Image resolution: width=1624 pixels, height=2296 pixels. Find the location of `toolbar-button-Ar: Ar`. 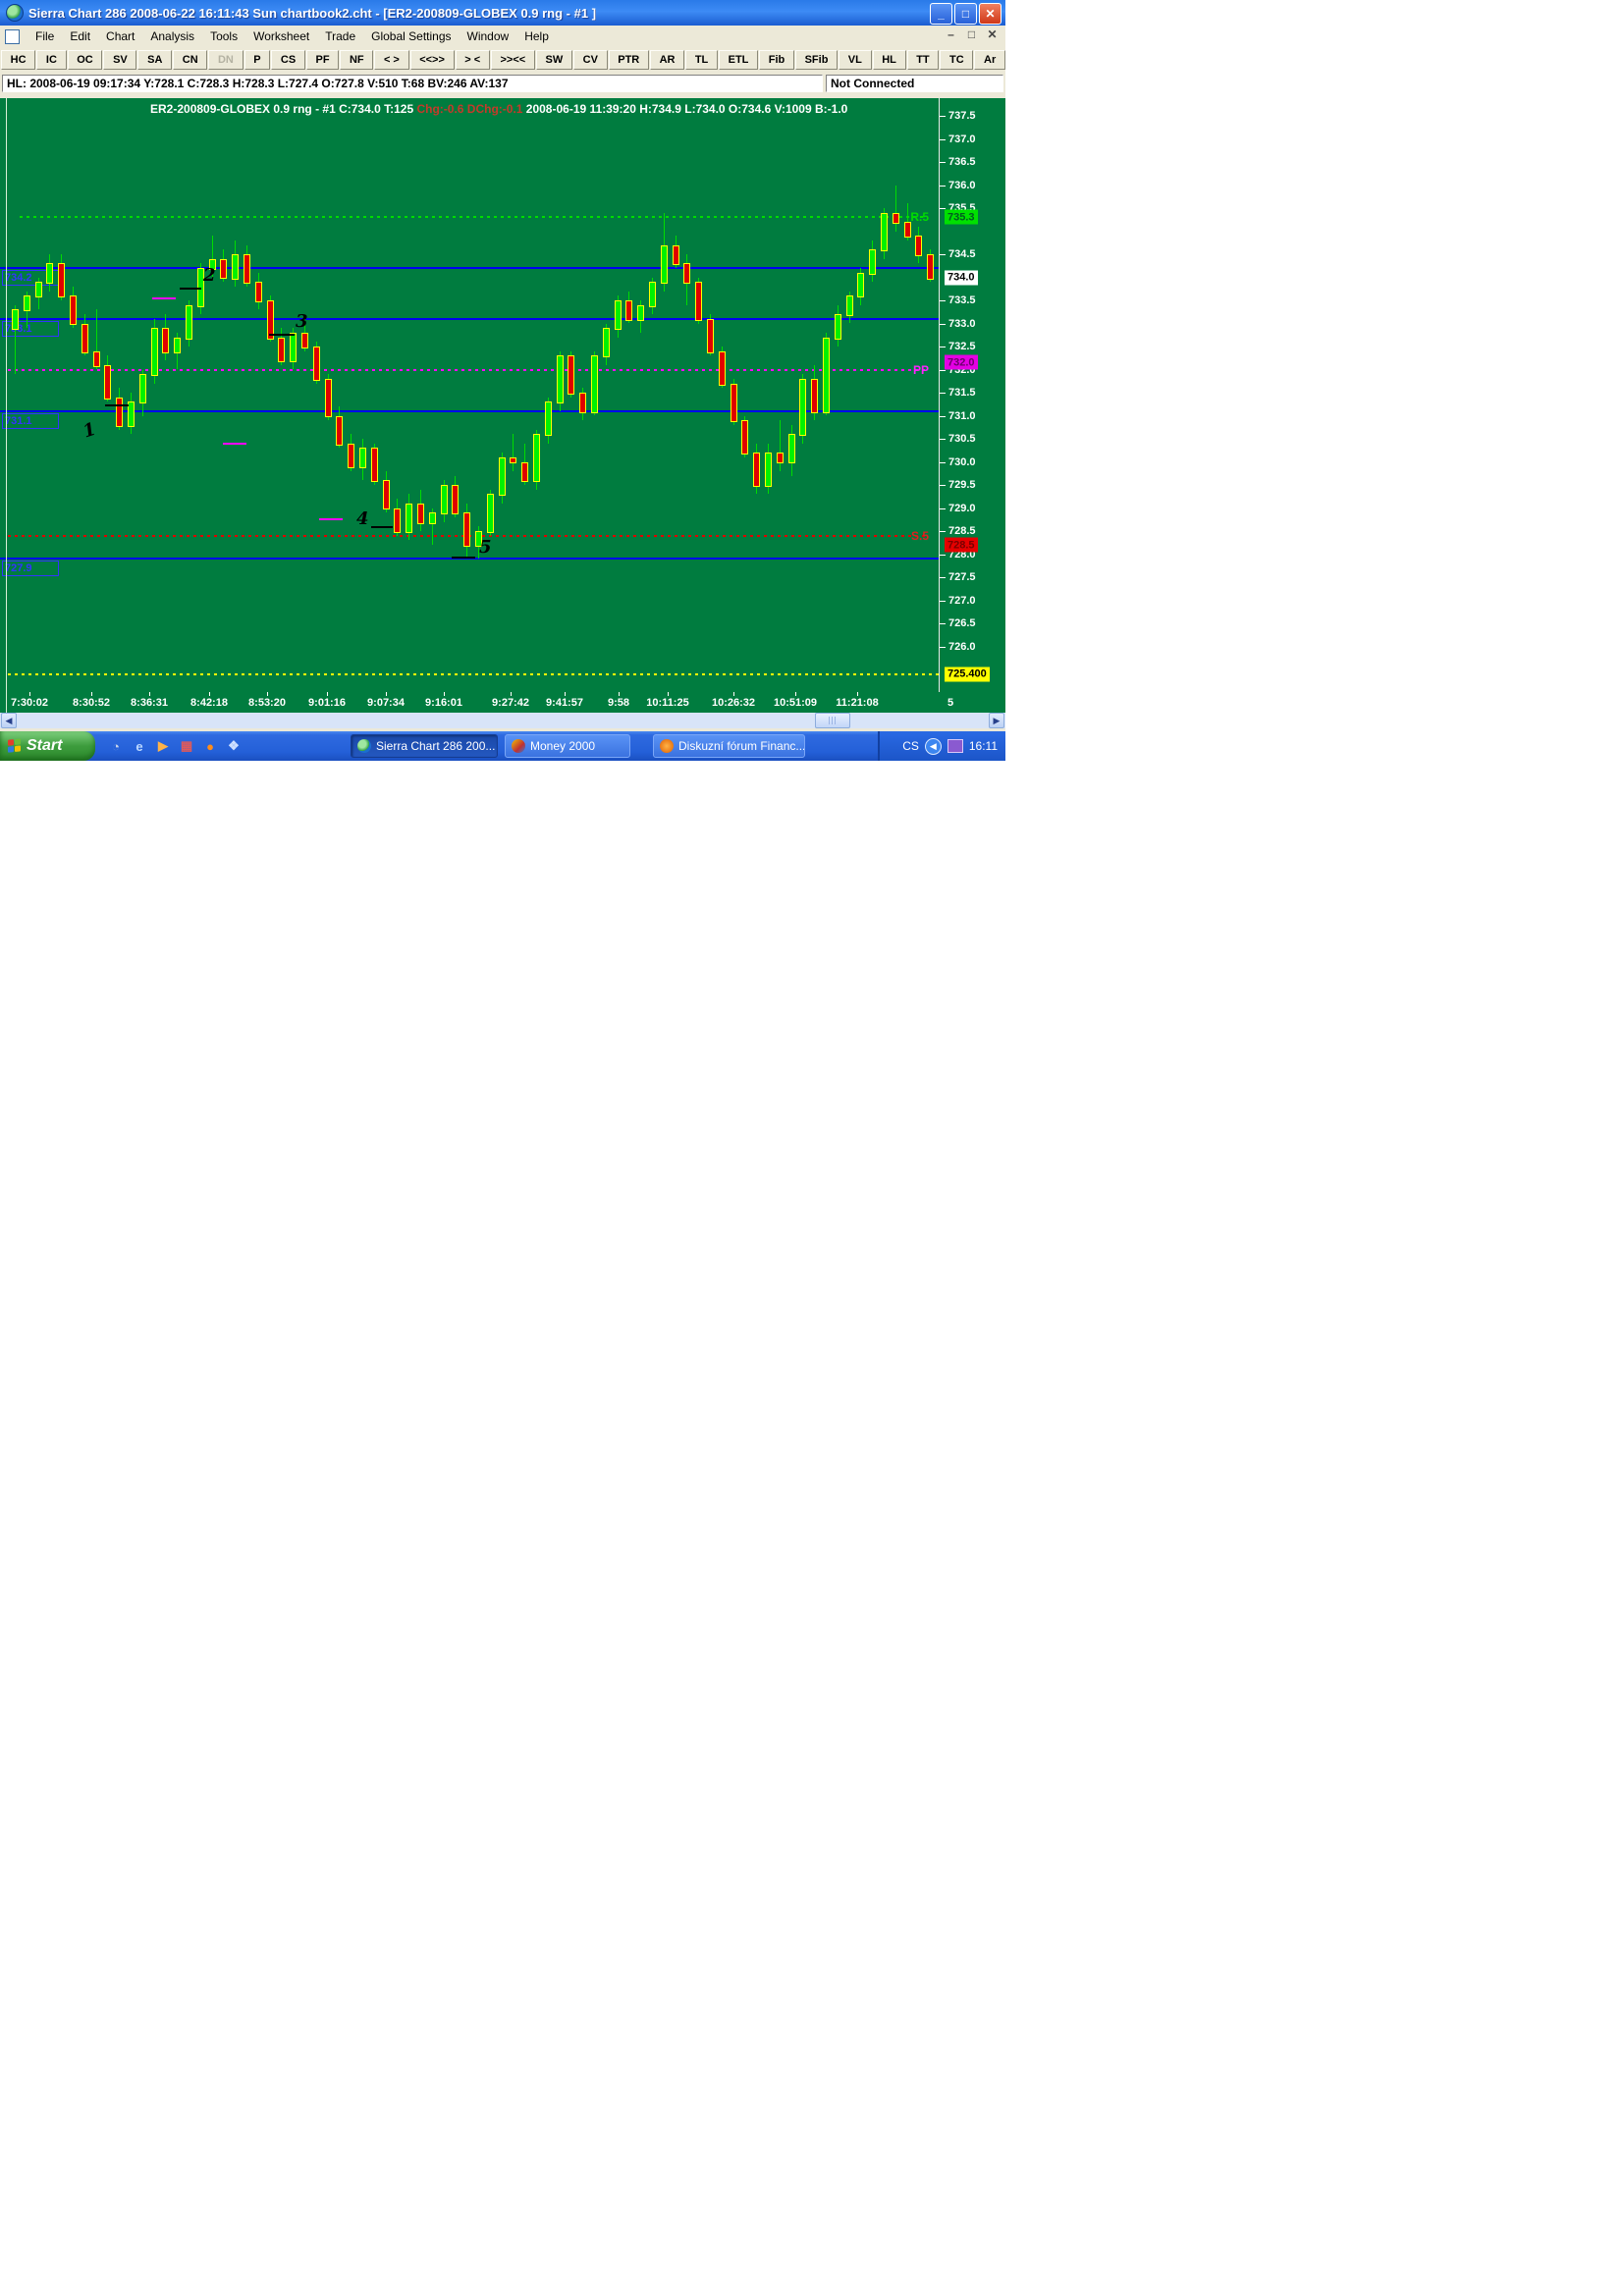

toolbar-button-Ar: Ar is located at coordinates (989, 60).